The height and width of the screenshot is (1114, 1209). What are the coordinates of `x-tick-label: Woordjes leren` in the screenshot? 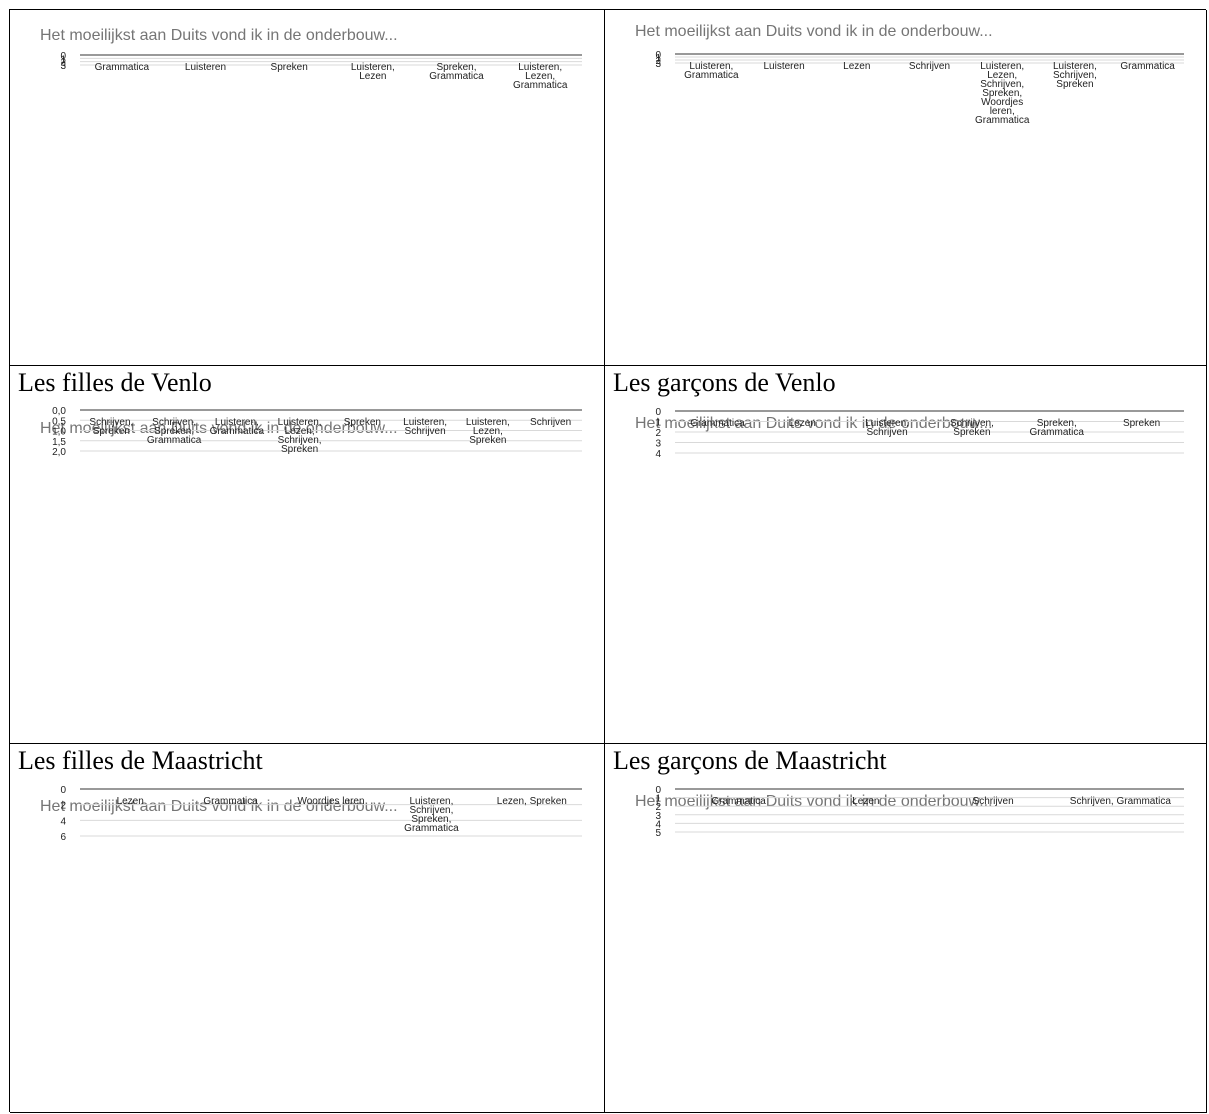 It's located at (330, 801).